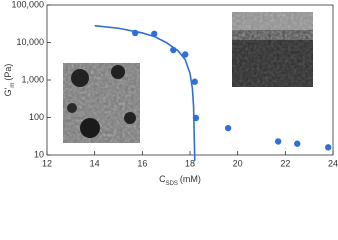 The image size is (338, 240). What do you see at coordinates (162, 179) in the screenshot?
I see `x-label-main: C` at bounding box center [162, 179].